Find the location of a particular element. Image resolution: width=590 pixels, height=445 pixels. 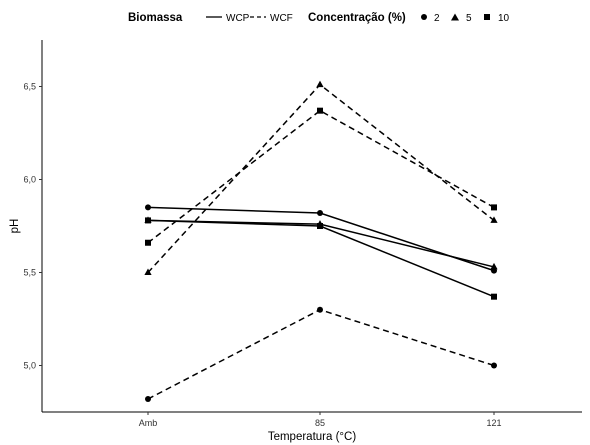

legend-label-wcp: WCP is located at coordinates (238, 18).